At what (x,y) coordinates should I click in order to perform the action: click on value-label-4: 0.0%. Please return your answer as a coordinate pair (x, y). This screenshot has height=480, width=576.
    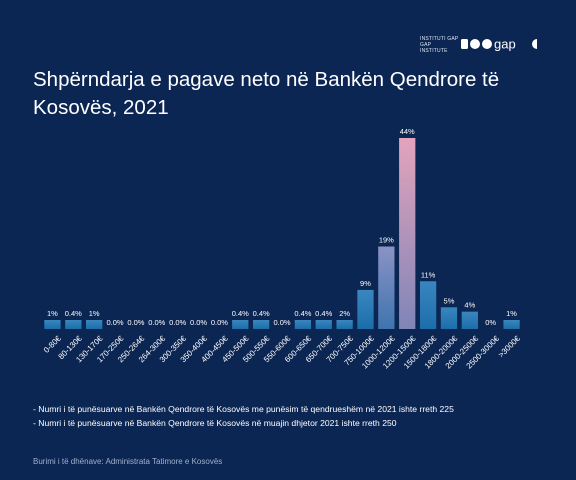
    Looking at the image, I should click on (135, 322).